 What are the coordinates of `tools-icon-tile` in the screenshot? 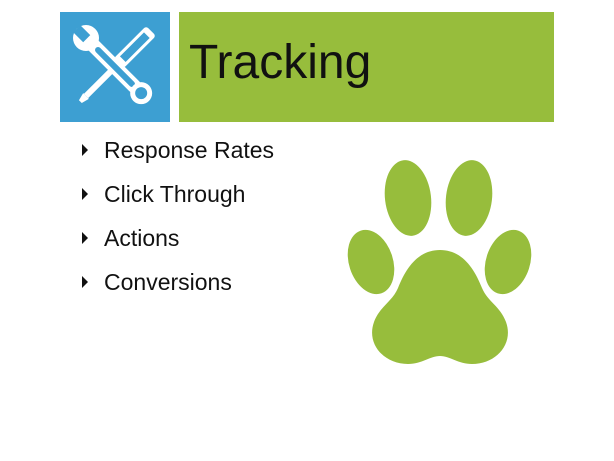 It's located at (115, 67).